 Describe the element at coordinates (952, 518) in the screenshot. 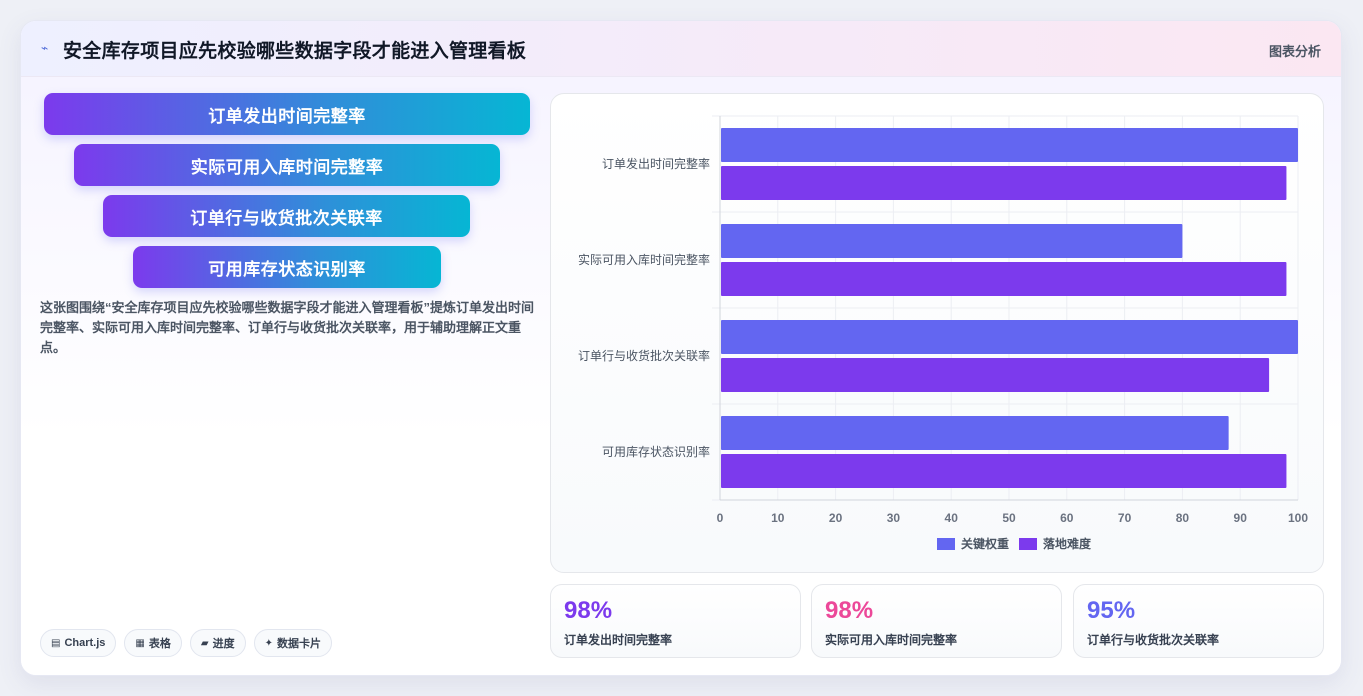

I see `x-tick-label: 40` at that location.